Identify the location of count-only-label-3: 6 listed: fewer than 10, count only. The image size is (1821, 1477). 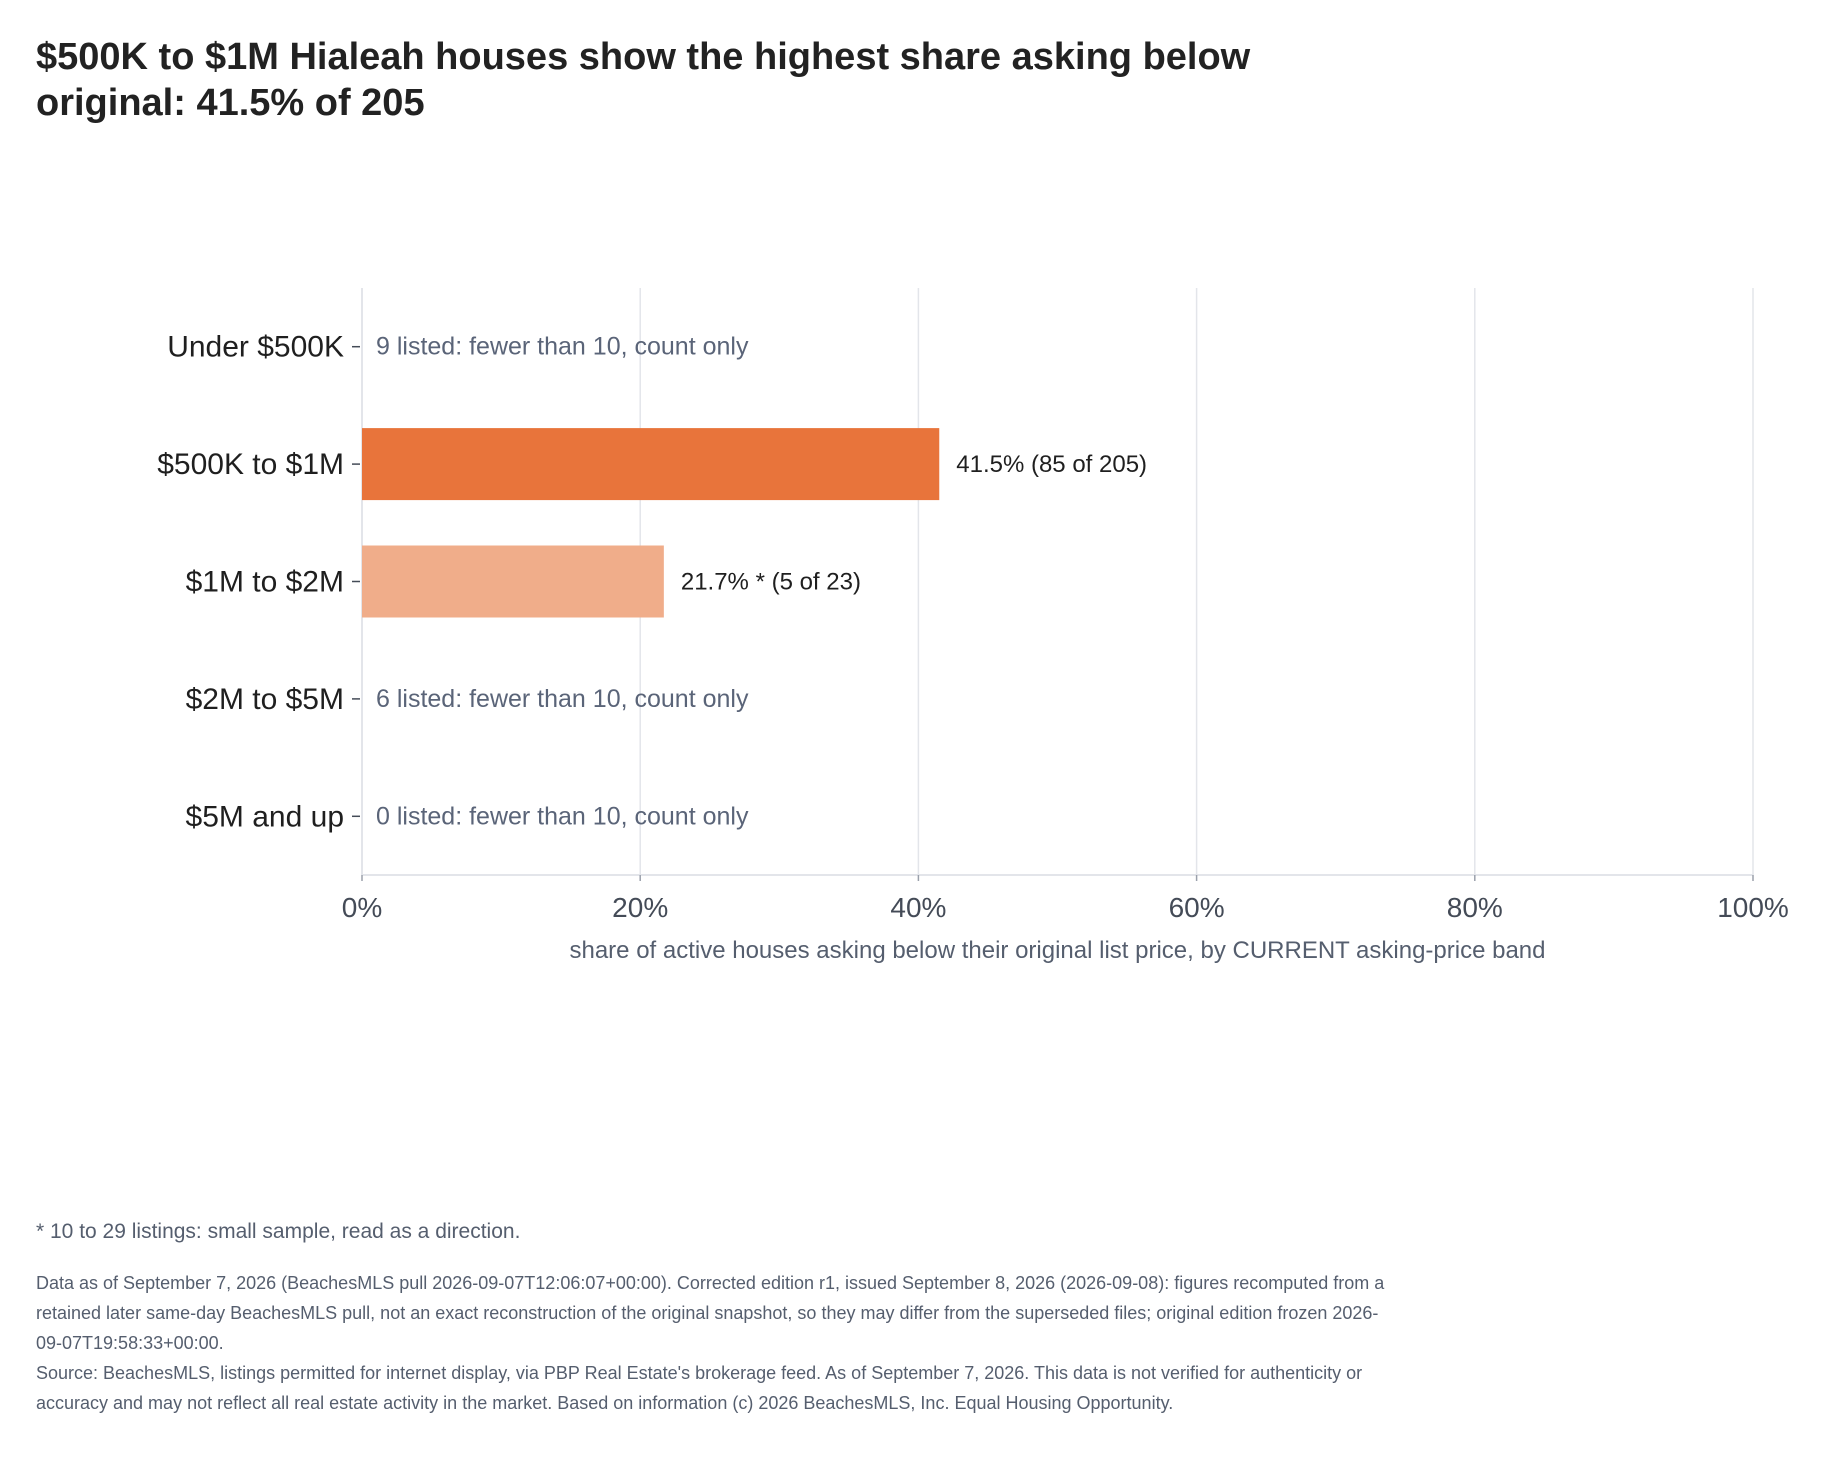
(562, 699).